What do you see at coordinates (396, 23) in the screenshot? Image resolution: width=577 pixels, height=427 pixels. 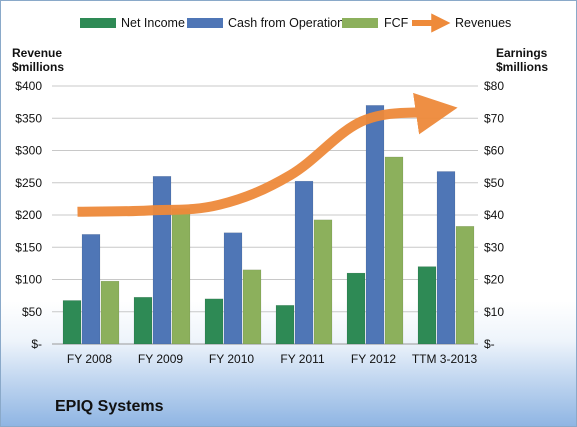 I see `legend-label-fcf: FCF` at bounding box center [396, 23].